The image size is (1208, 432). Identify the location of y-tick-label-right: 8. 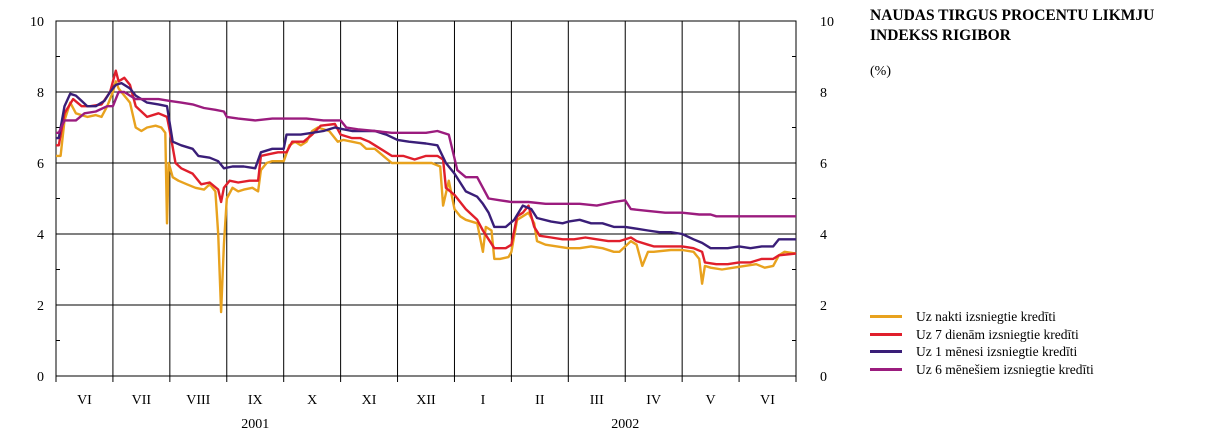
(823, 93).